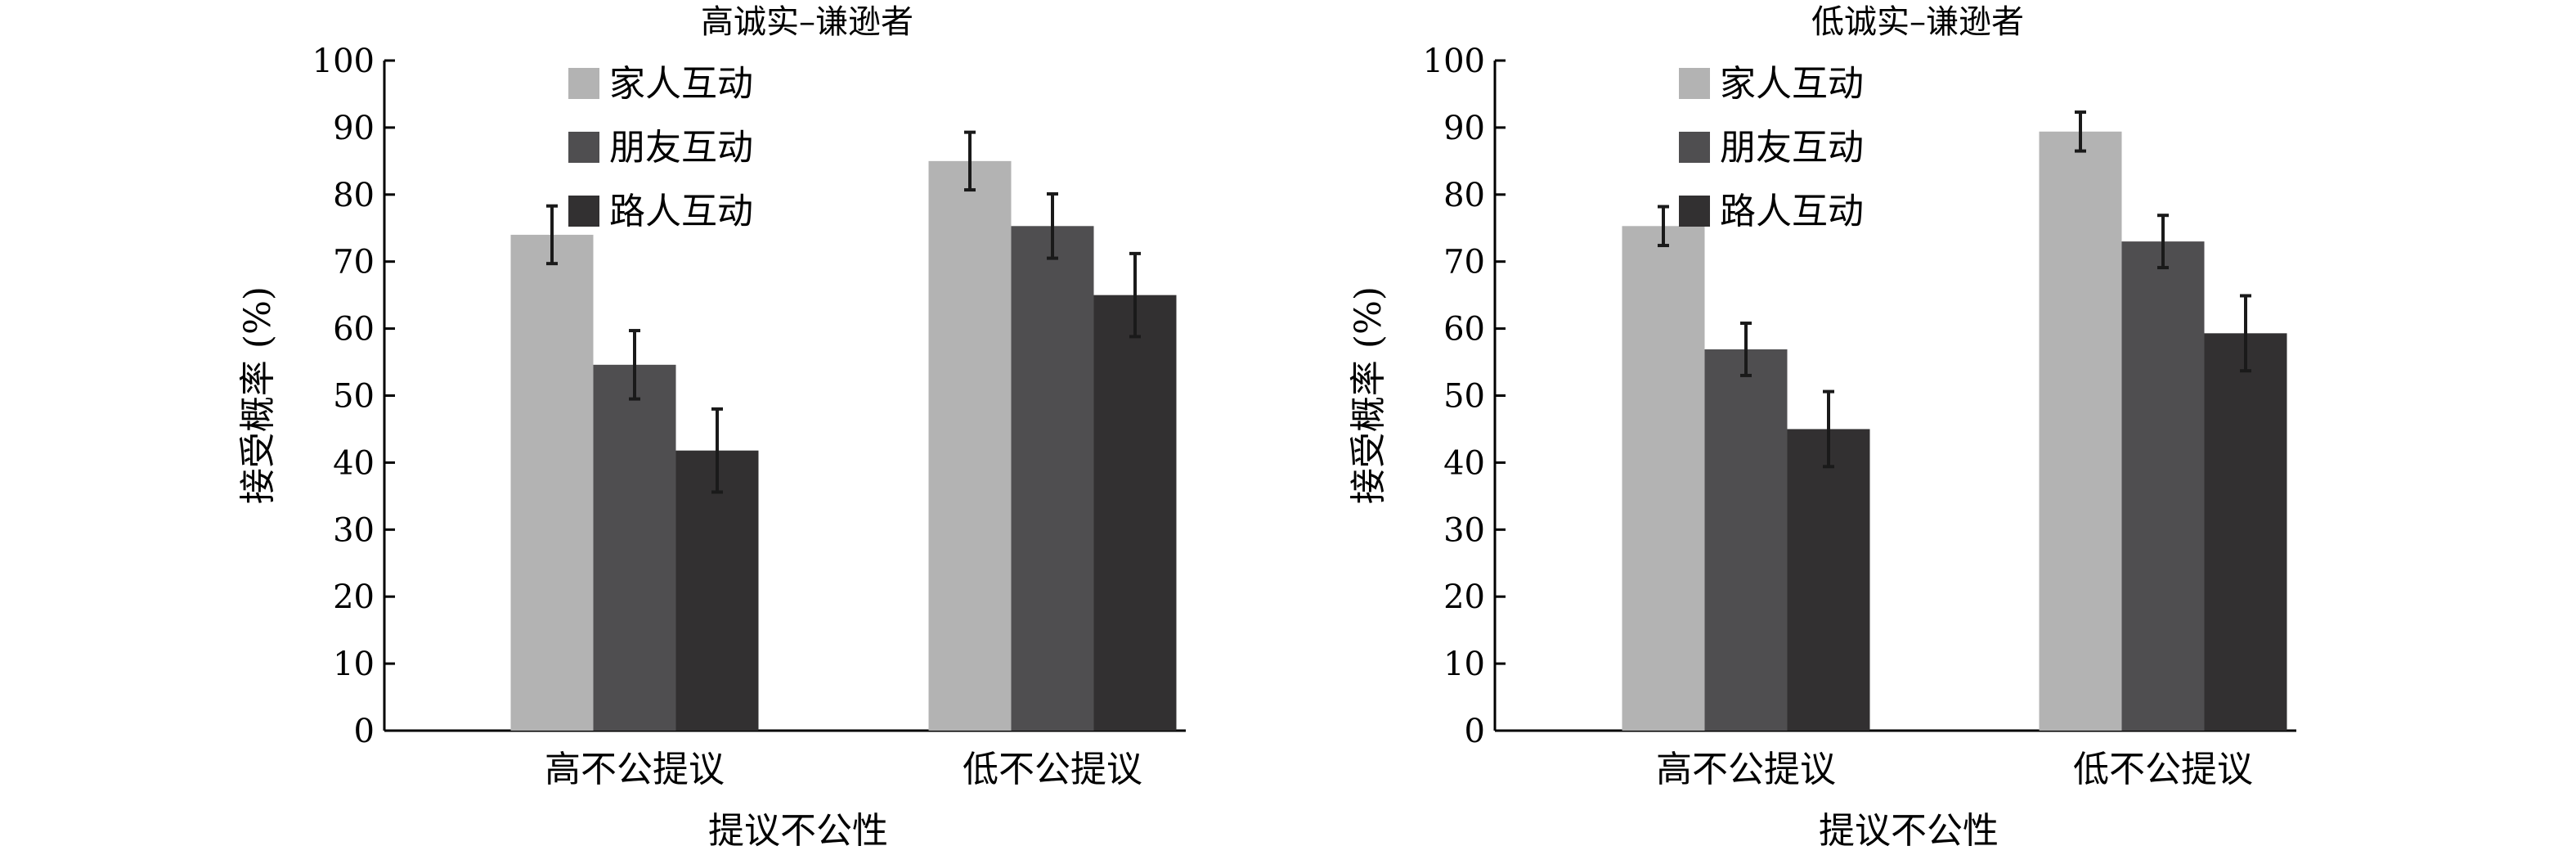 This screenshot has width=2576, height=864. I want to click on chart-title: 低诚实–谦逊者, so click(1918, 22).